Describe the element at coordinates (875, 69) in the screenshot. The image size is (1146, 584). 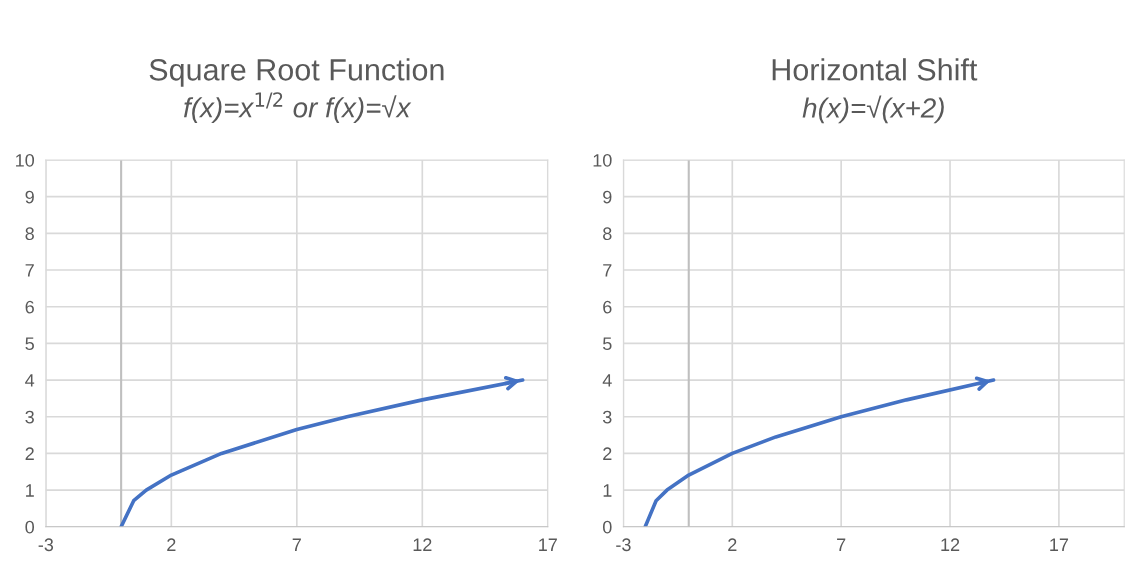
I see `chart-title: Horizontal Shift` at that location.